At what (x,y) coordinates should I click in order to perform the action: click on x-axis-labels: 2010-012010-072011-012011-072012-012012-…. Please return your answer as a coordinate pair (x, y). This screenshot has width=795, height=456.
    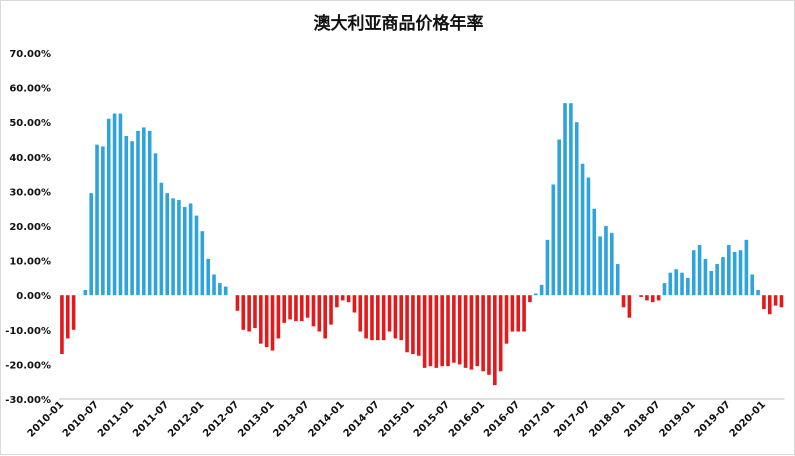
    Looking at the image, I should click on (397, 419).